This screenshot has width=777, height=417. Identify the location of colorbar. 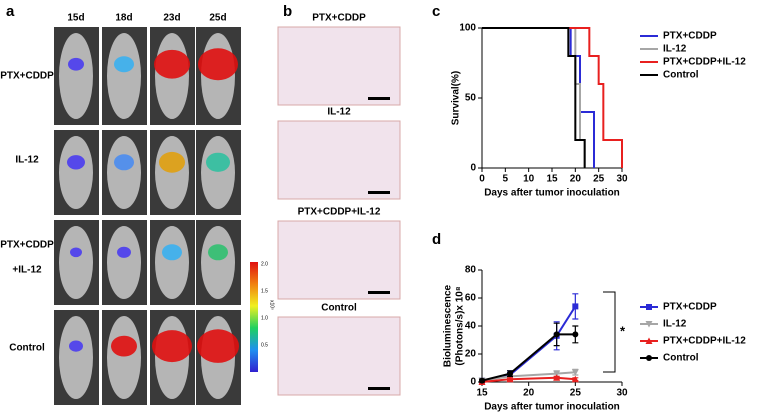
(254, 317).